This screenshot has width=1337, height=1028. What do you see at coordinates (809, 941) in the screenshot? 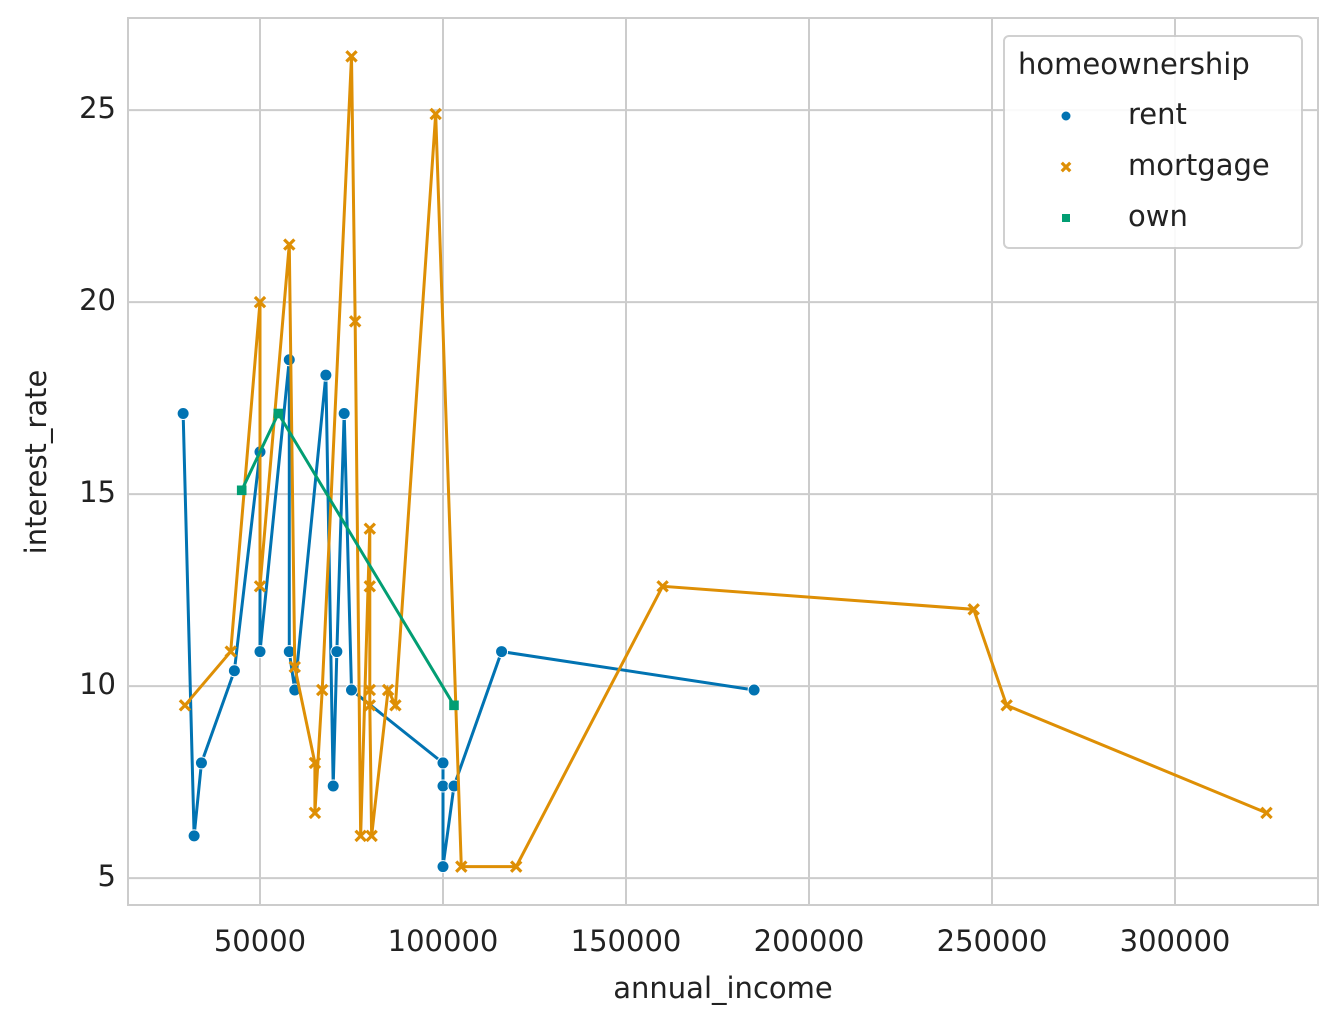
I see `x-tick-label: 200000` at bounding box center [809, 941].